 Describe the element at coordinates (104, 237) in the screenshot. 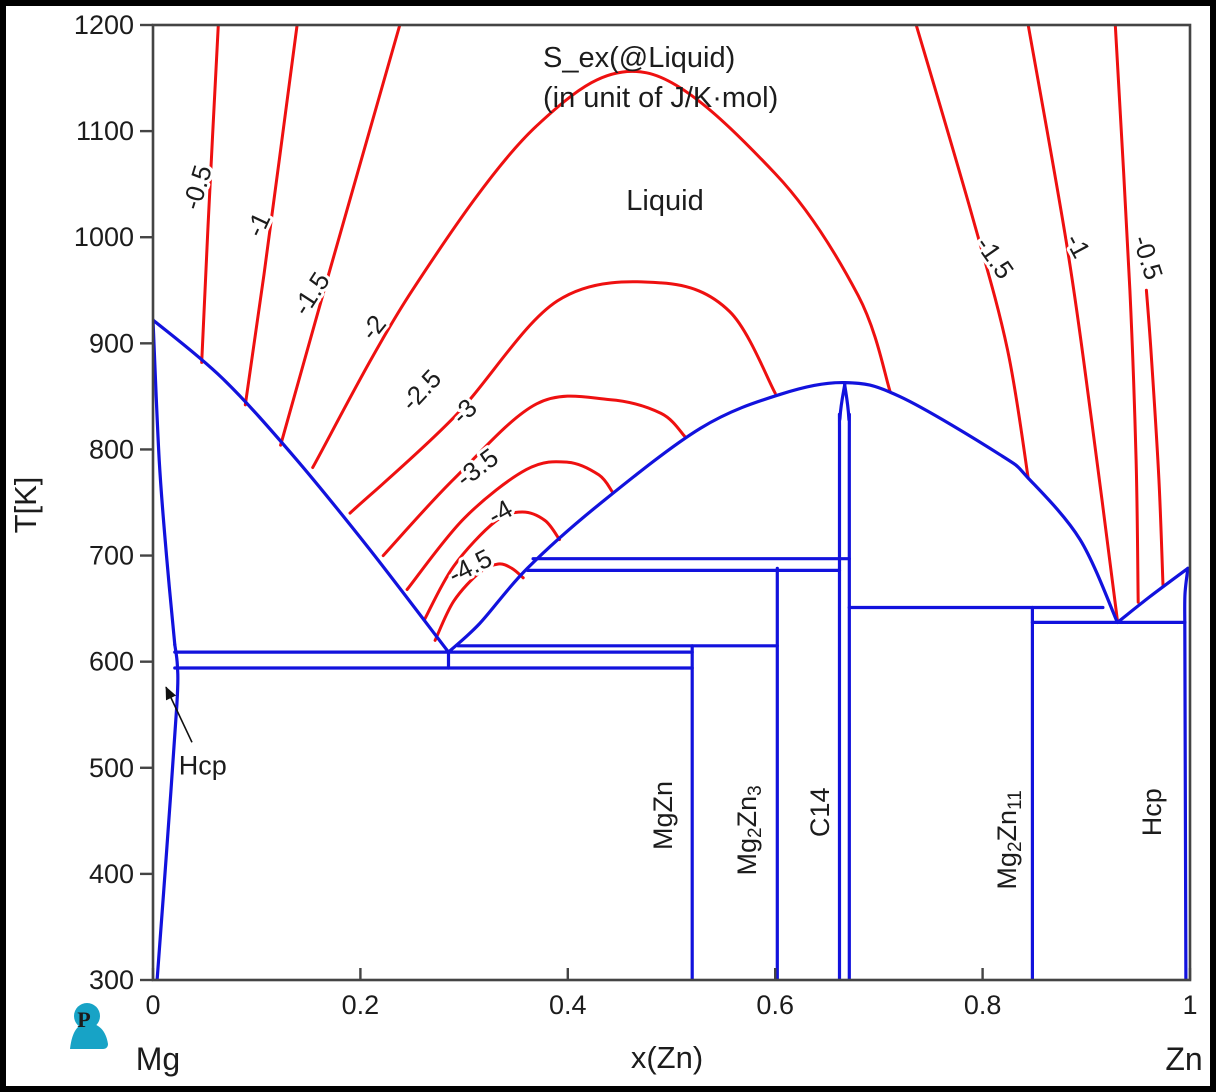

I see `y-tick-label-1000: 1000` at that location.